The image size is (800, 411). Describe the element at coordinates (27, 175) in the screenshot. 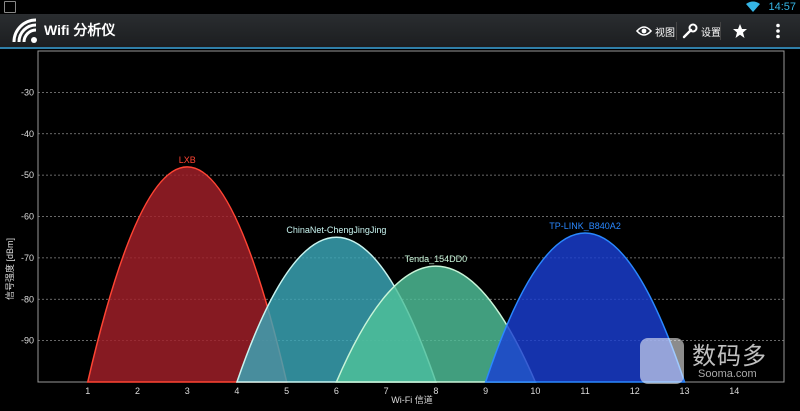

I see `y-tick-label: -50` at that location.